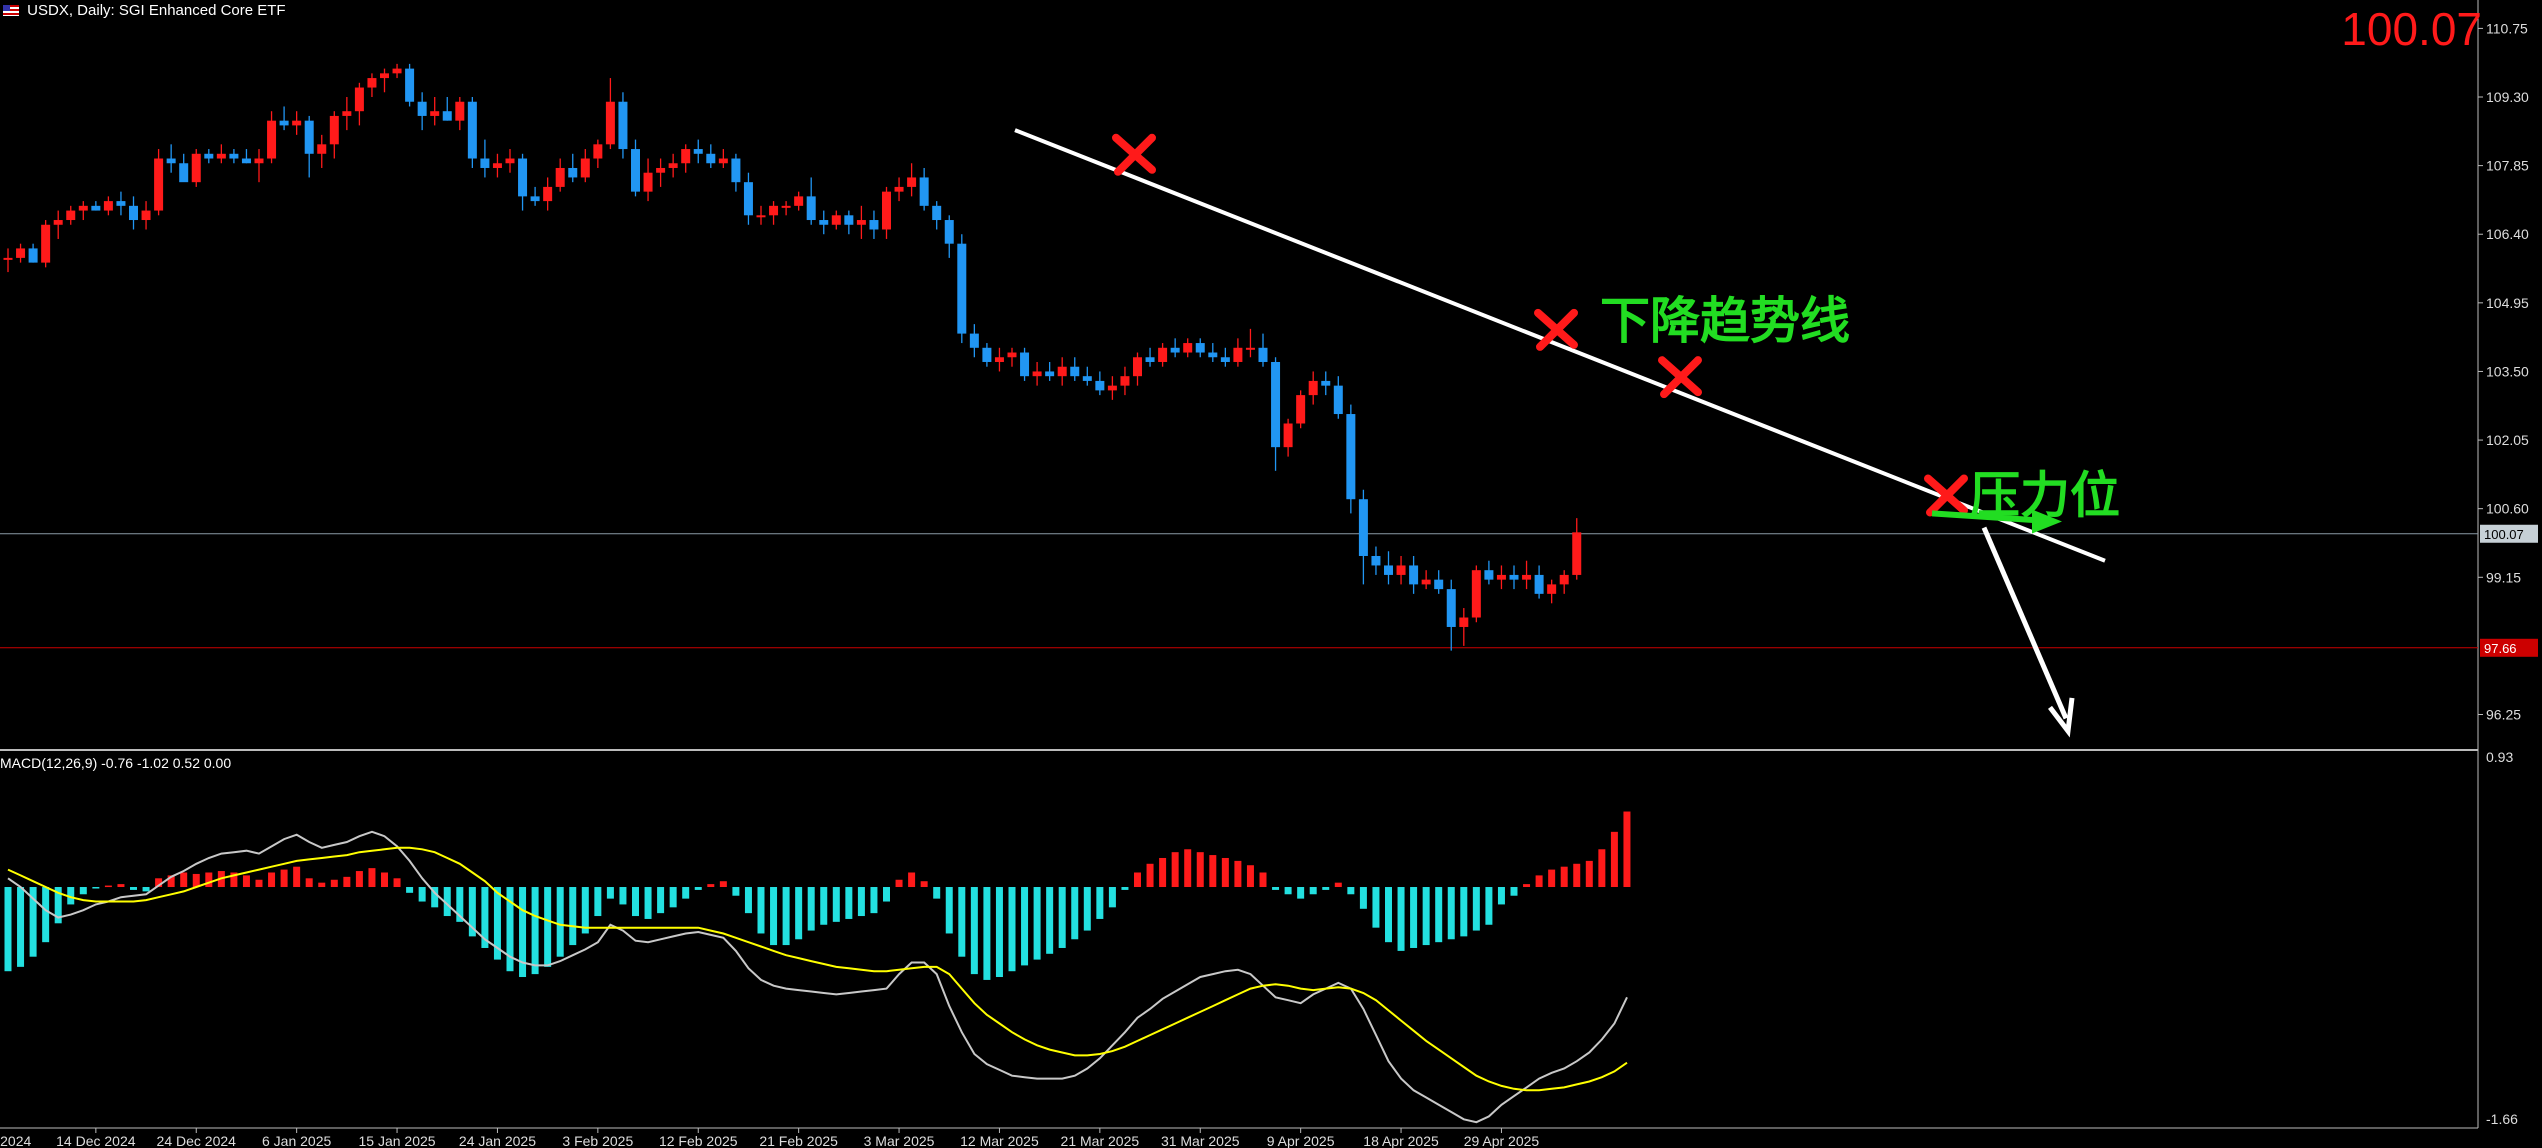 This screenshot has height=1148, width=2542. Describe the element at coordinates (2507, 97) in the screenshot. I see `price-tick-label: 109.30` at that location.